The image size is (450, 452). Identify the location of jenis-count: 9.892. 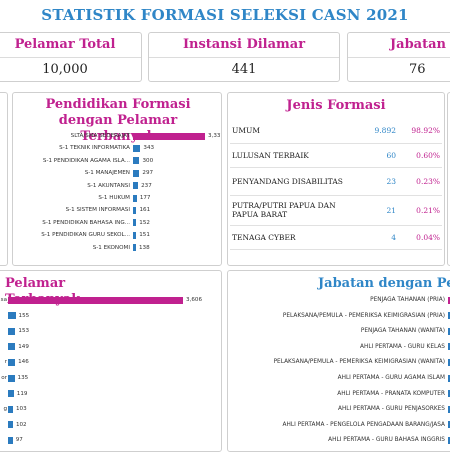
(376, 131).